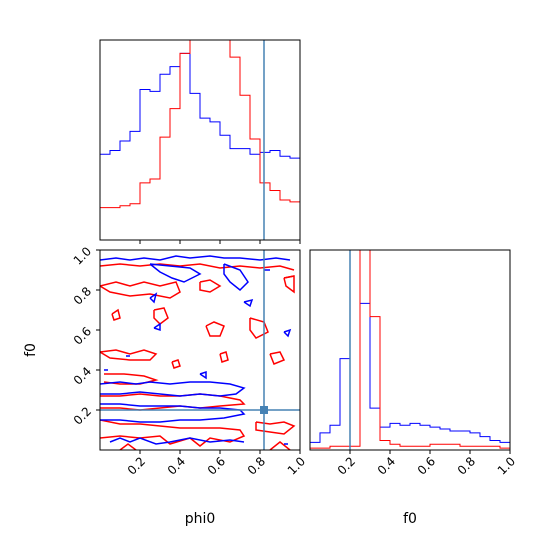 This screenshot has height=550, width=550. What do you see at coordinates (264, 410) in the screenshot?
I see `joint-truth-marker` at bounding box center [264, 410].